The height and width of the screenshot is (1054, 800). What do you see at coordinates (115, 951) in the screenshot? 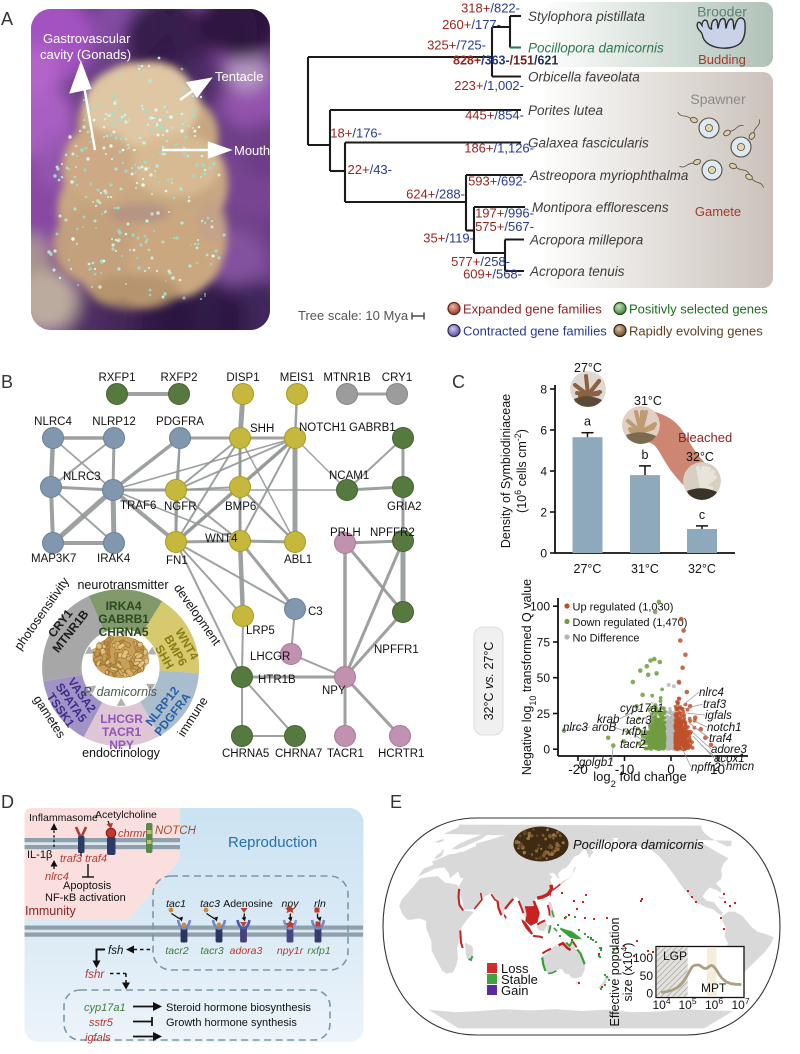
I see `svg-text: fsh` at bounding box center [115, 951].